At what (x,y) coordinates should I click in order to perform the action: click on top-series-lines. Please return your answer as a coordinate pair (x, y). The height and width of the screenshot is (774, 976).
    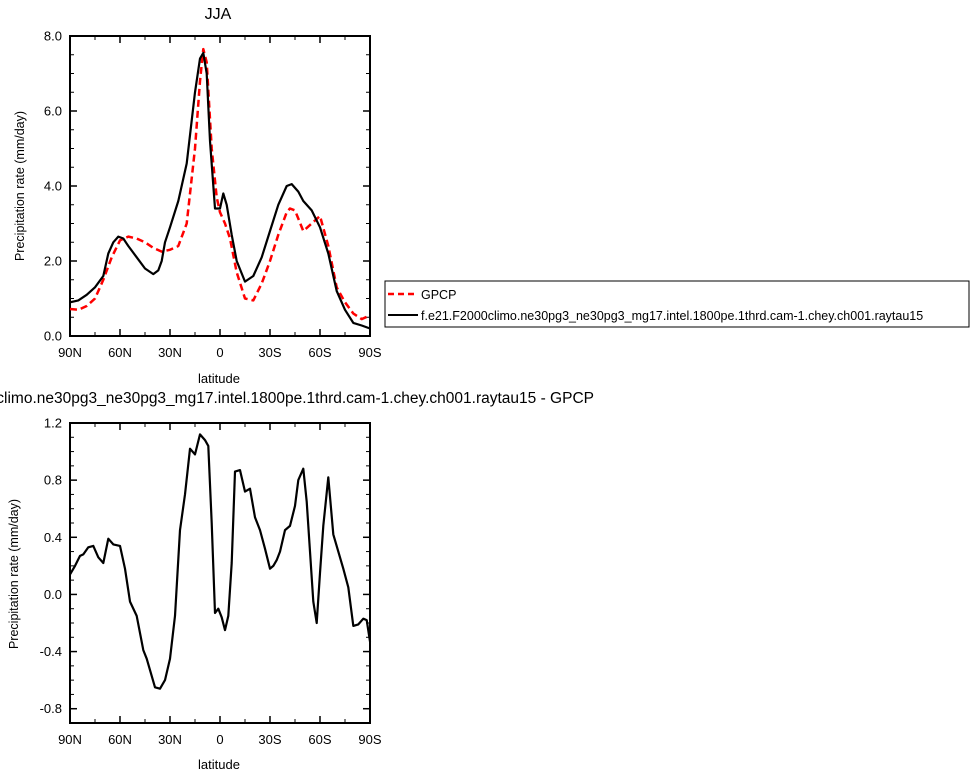
    Looking at the image, I should click on (220, 188).